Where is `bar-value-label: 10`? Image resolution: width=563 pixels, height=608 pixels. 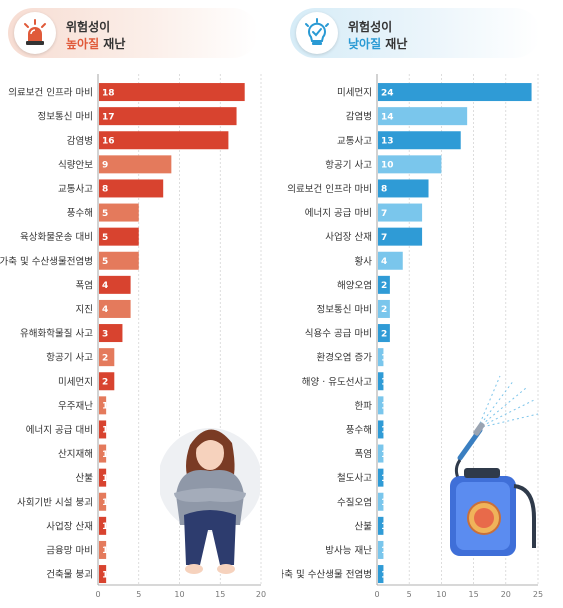 bar-value-label: 10 is located at coordinates (387, 166).